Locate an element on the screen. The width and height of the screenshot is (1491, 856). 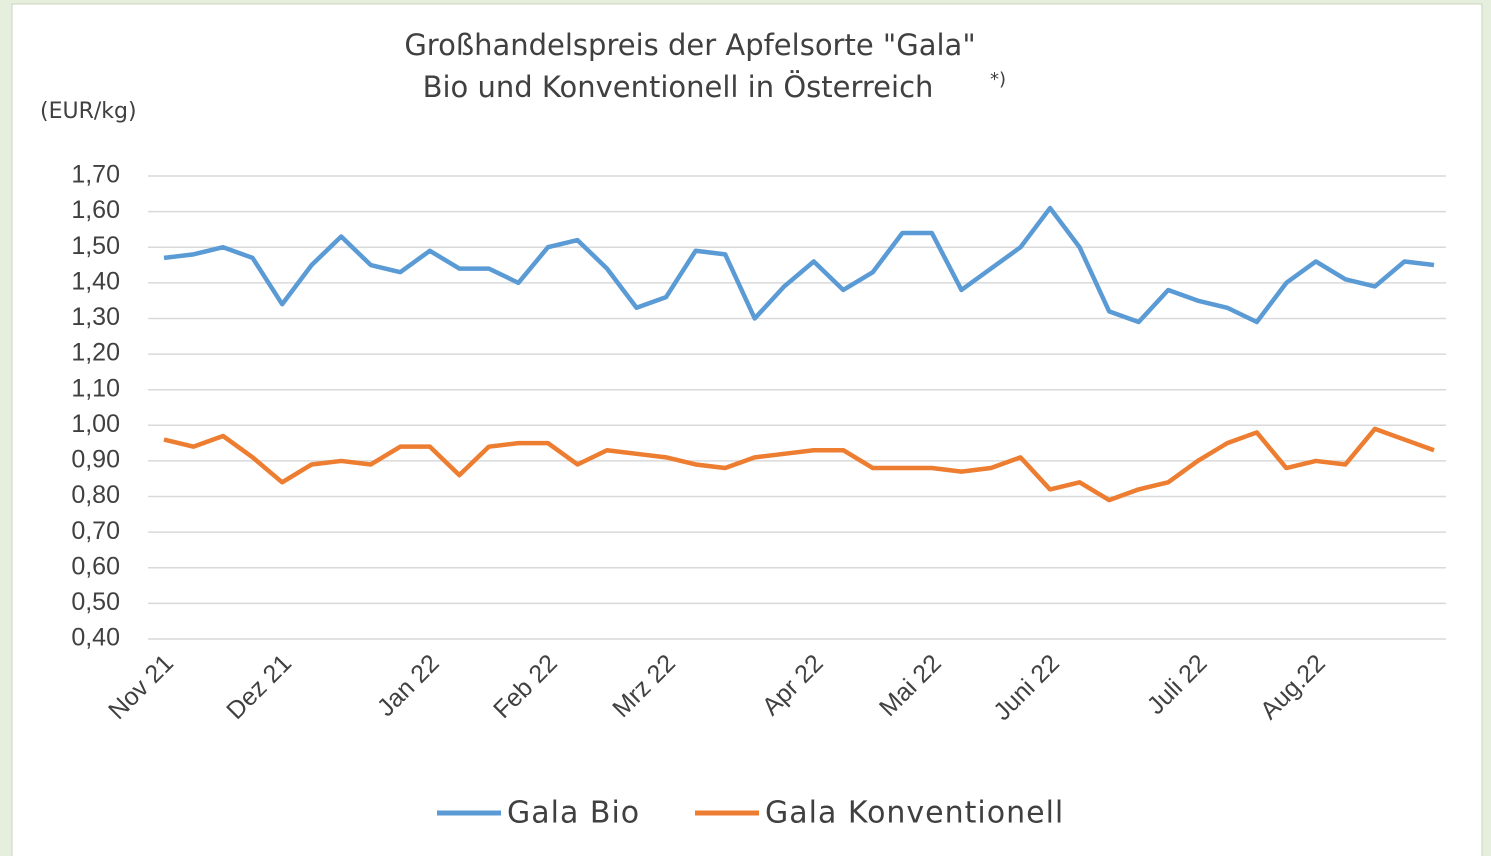
y-tick-label: 1,50 is located at coordinates (95, 246).